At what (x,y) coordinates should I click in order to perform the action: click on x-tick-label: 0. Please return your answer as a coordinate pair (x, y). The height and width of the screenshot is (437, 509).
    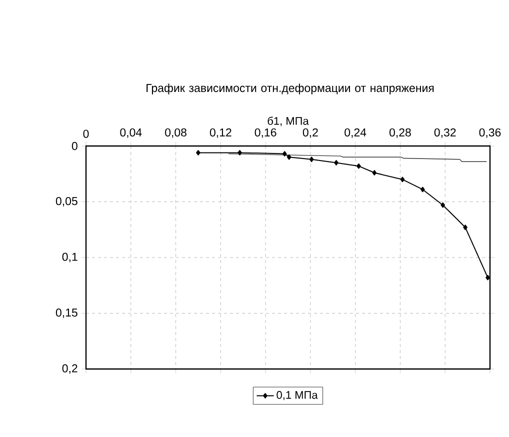
    Looking at the image, I should click on (86, 134).